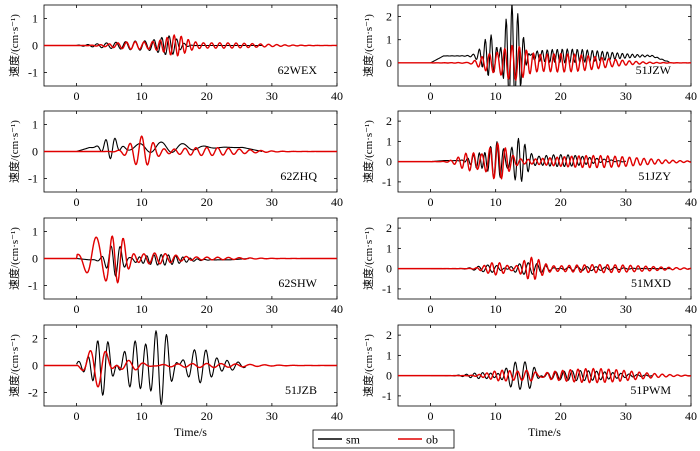 This screenshot has height=451, width=700. I want to click on panel-62zhq: 0 10 20 30 40 -1 0 1 速度/(cm·s⁻¹) 62ZHQ, so click(175, 159).